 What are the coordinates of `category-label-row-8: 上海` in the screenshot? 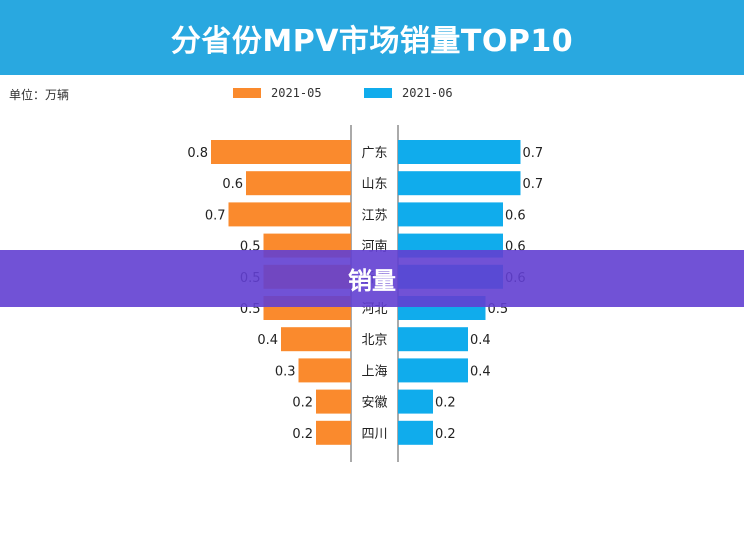 It's located at (374, 371).